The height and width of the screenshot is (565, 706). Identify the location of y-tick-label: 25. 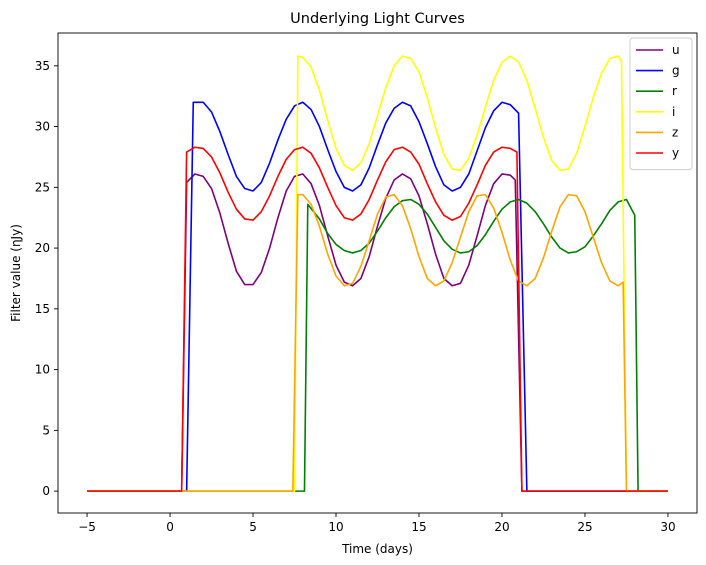
(42, 187).